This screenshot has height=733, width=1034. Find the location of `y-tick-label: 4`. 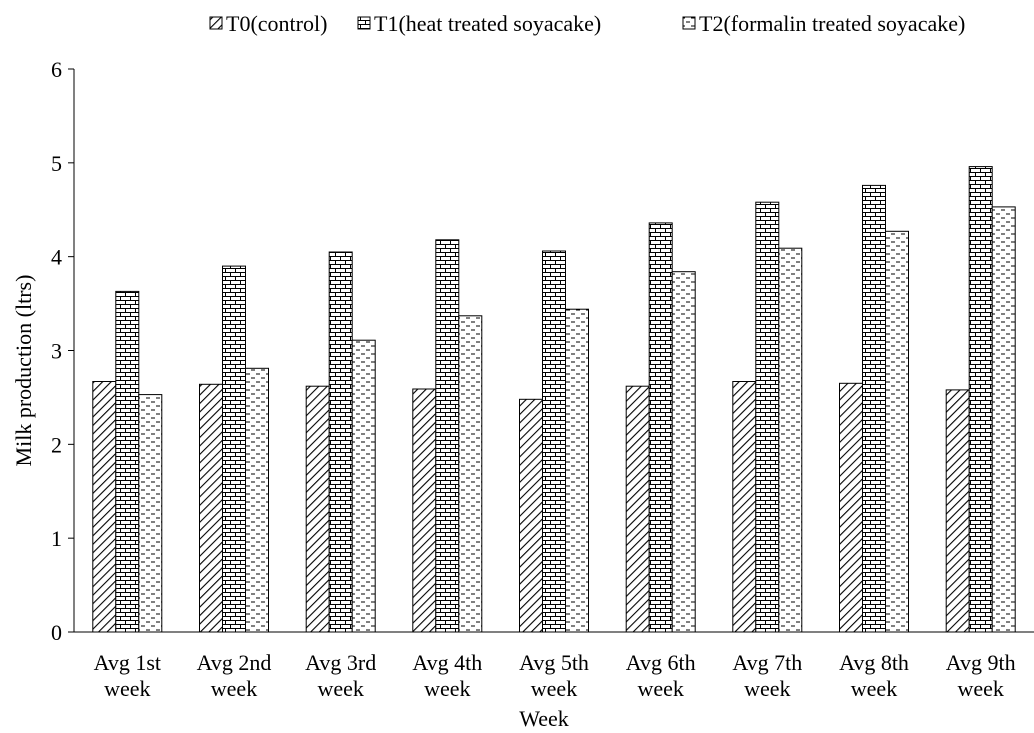

y-tick-label: 4 is located at coordinates (56, 257).